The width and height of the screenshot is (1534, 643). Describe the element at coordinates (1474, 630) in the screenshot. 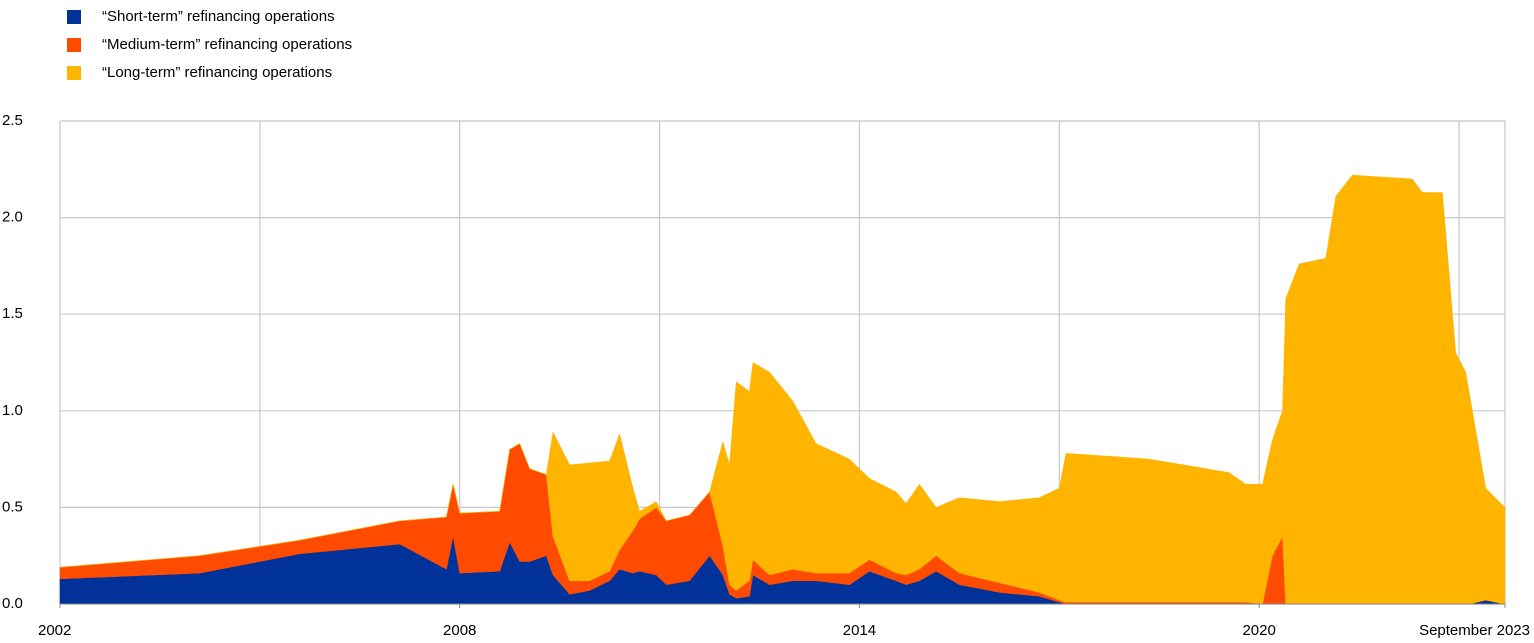

I see `x-tick-label: September 2023` at that location.